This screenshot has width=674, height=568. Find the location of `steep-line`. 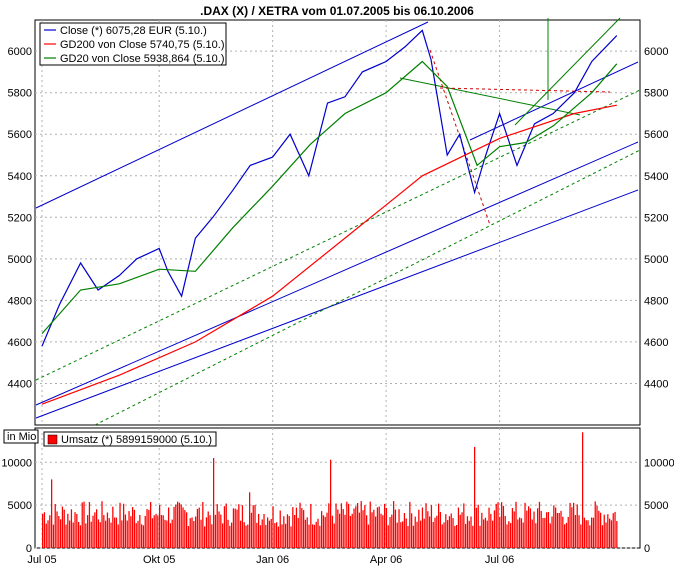

steep-line is located at coordinates (567, 71).